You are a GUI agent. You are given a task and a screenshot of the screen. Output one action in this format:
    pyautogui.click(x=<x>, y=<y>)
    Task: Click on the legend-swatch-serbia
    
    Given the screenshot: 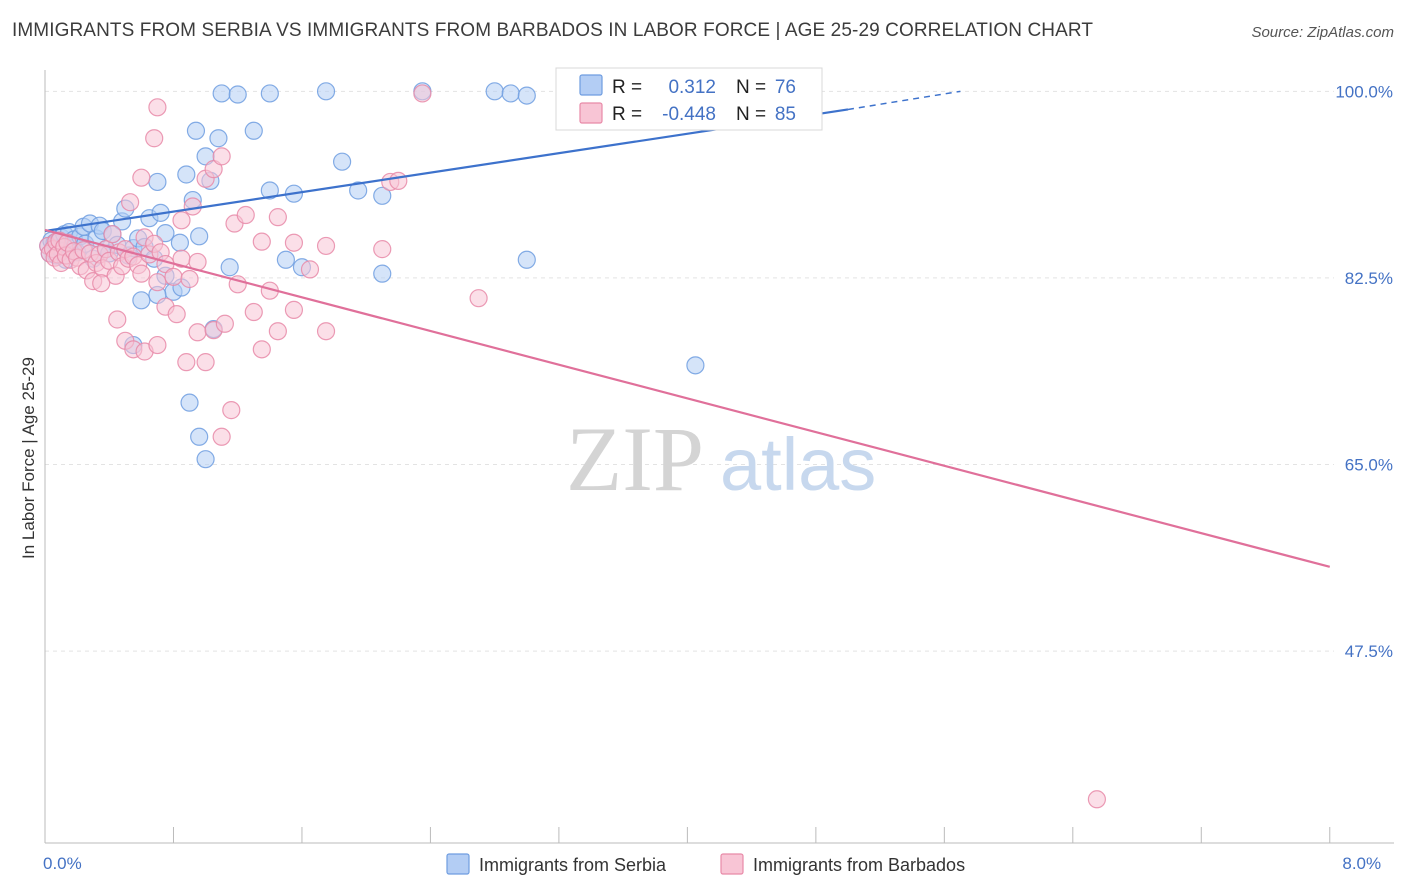 What is the action you would take?
    pyautogui.click(x=458, y=864)
    